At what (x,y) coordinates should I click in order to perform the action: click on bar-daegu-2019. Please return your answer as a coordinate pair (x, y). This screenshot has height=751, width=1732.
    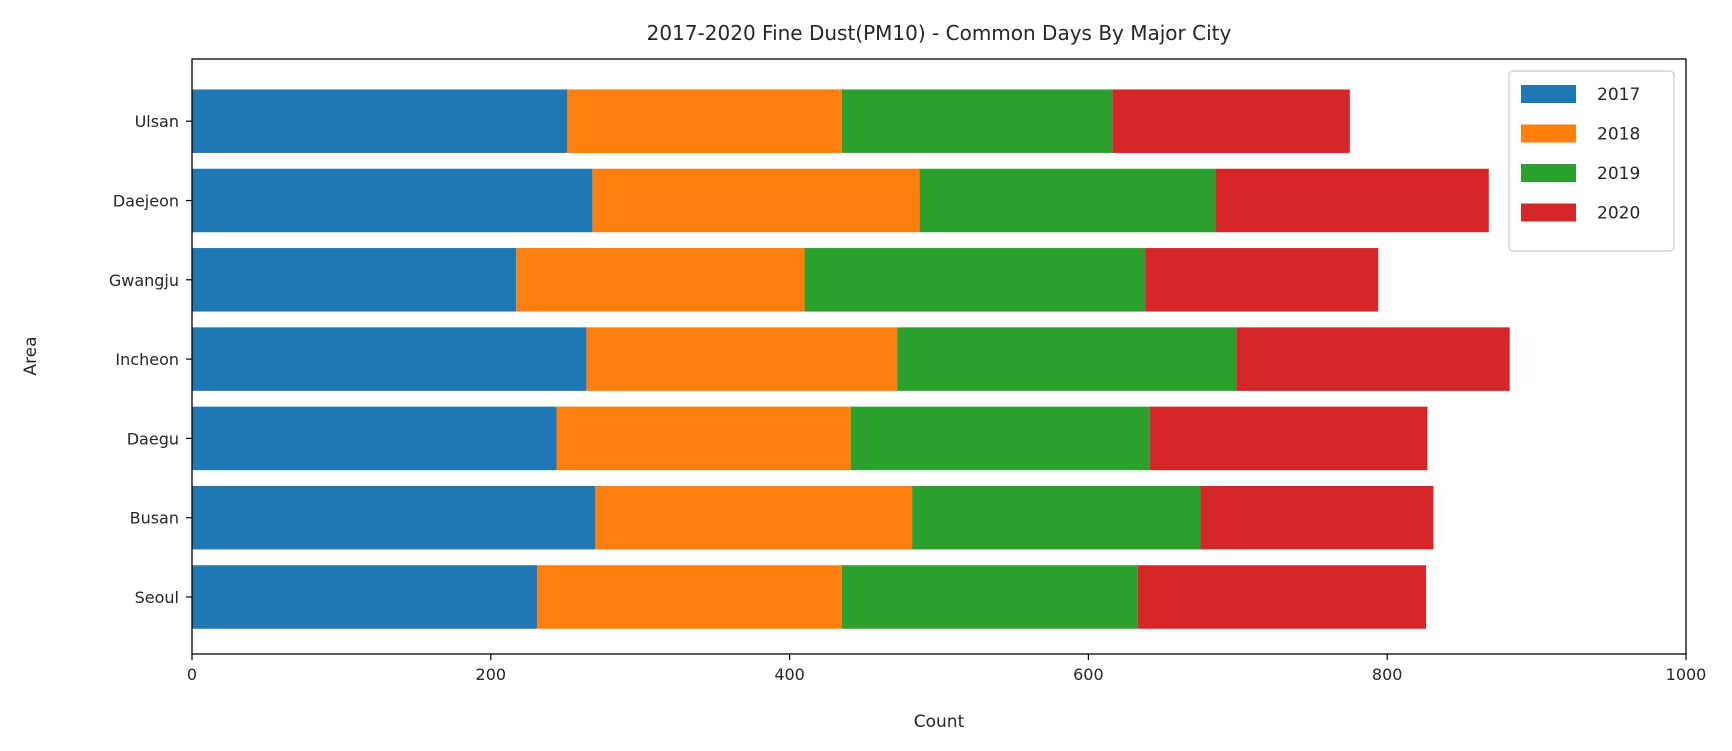
    Looking at the image, I should click on (1000, 438).